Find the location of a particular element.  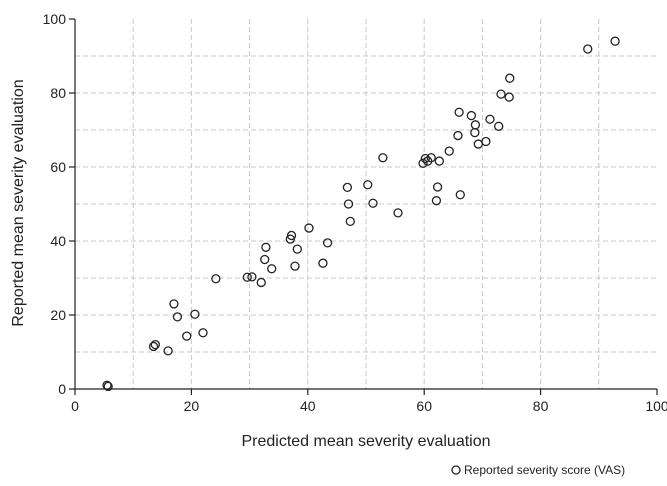

legend: Reported severity score (VAS) is located at coordinates (538, 470).